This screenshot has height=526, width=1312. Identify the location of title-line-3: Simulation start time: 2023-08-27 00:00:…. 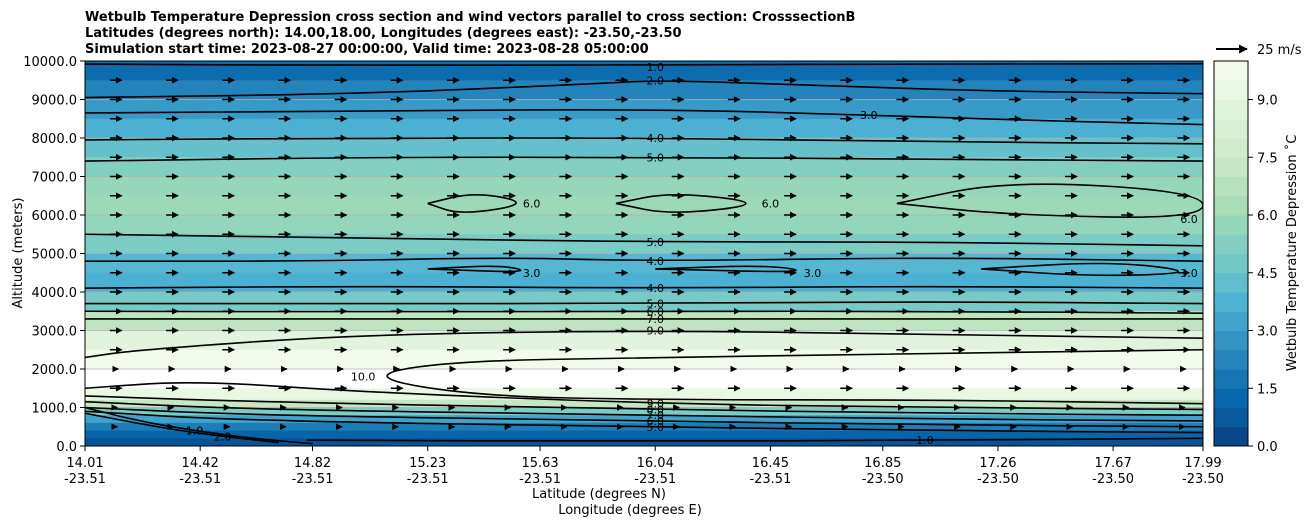
(367, 49).